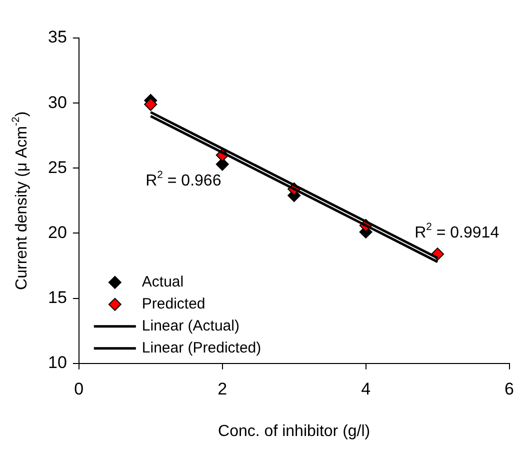  What do you see at coordinates (57, 232) in the screenshot?
I see `y-tick-label: 20` at bounding box center [57, 232].